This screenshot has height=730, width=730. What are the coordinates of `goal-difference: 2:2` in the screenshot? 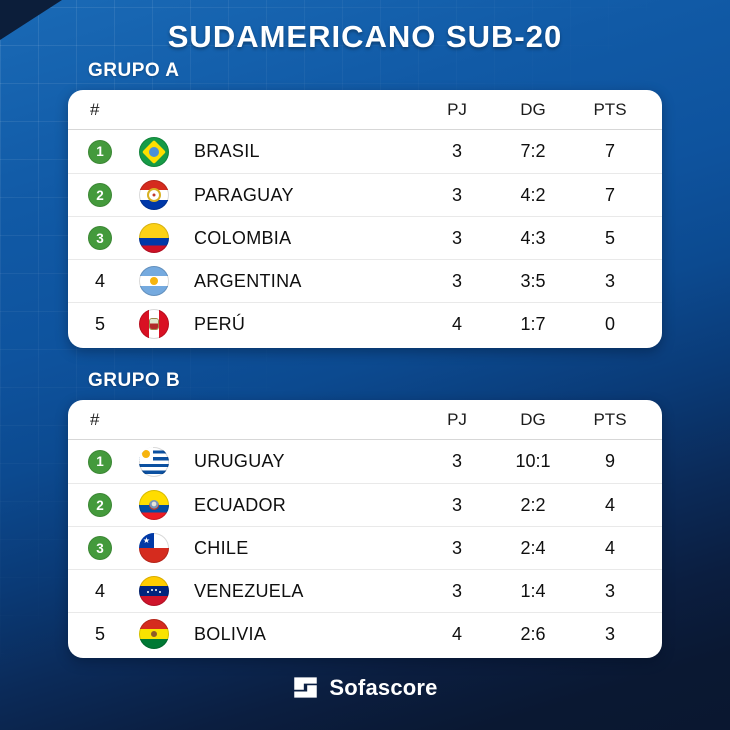 It's located at (533, 504).